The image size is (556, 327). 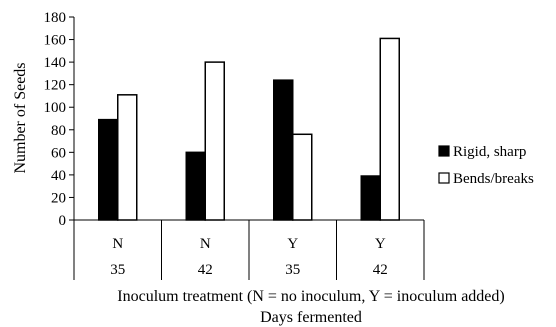 I want to click on y-tick-label: 120, so click(x=55, y=86).